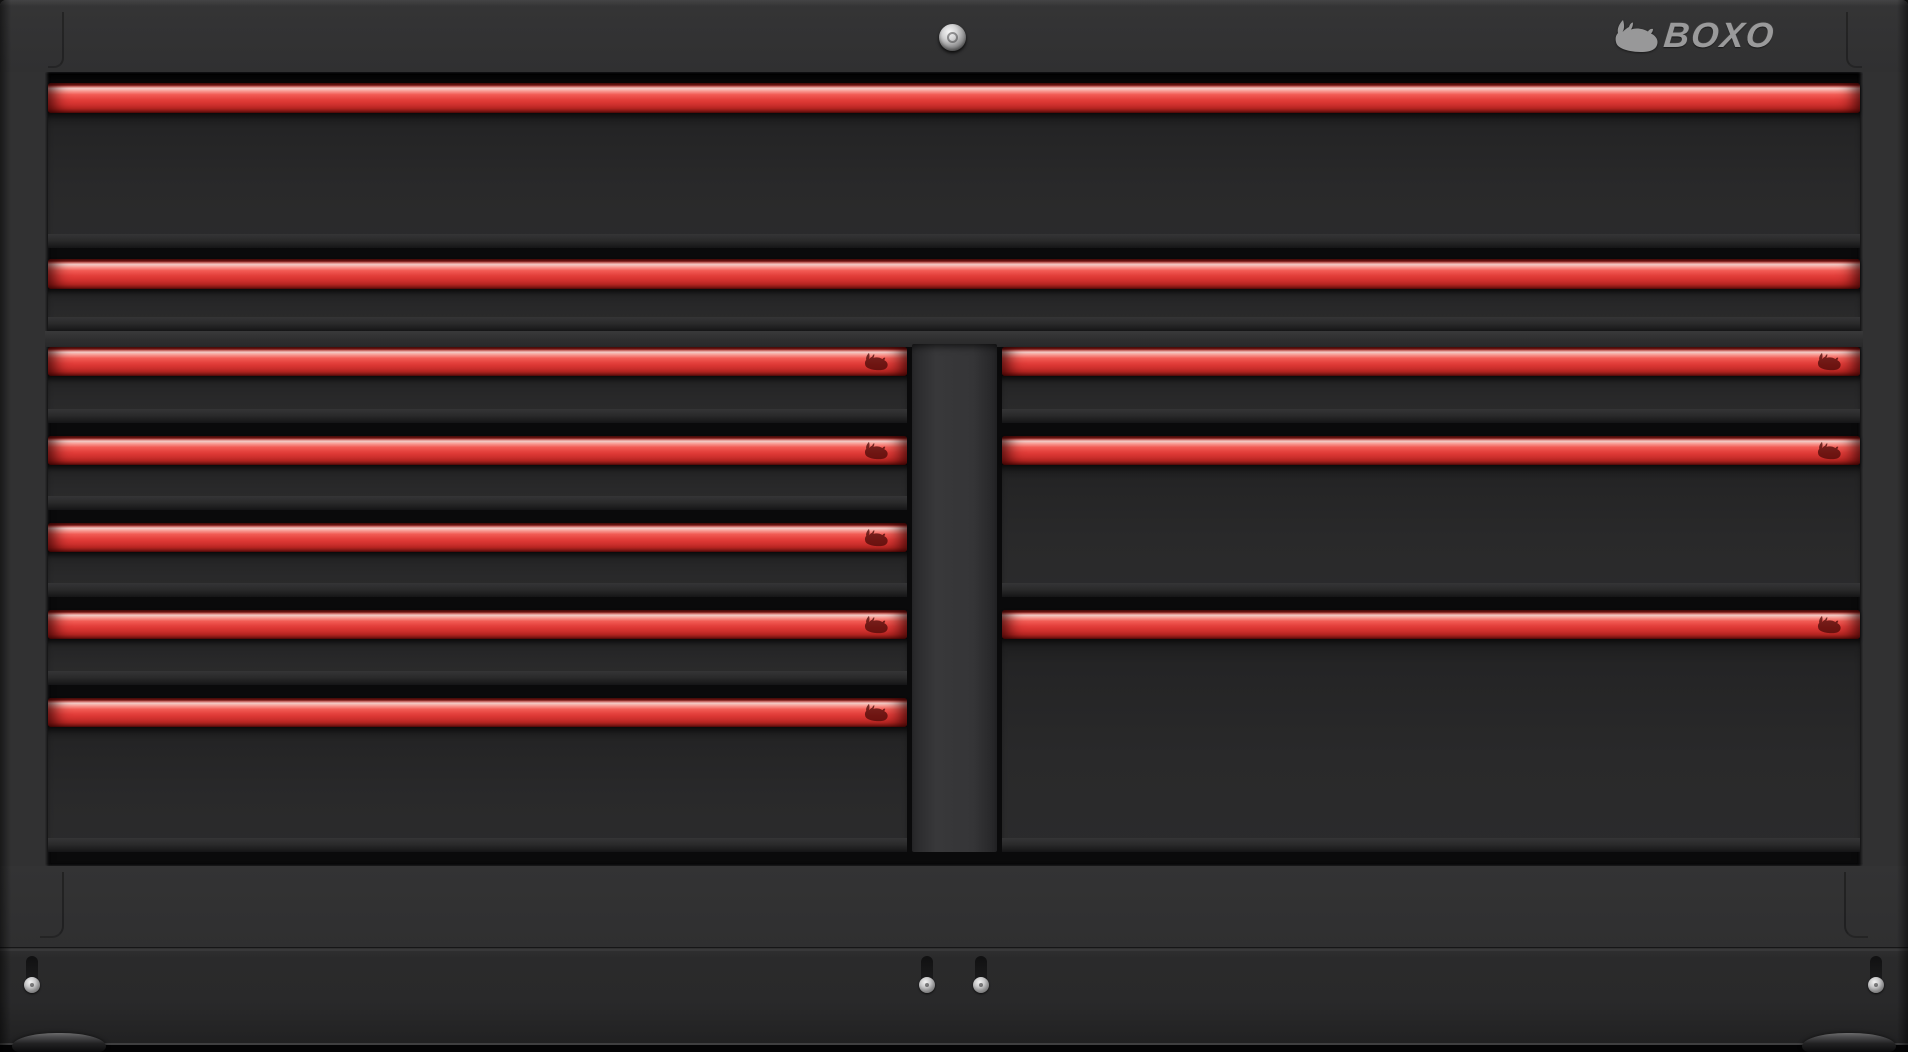  Describe the element at coordinates (954, 906) in the screenshot. I see `bottom-frame-band` at that location.